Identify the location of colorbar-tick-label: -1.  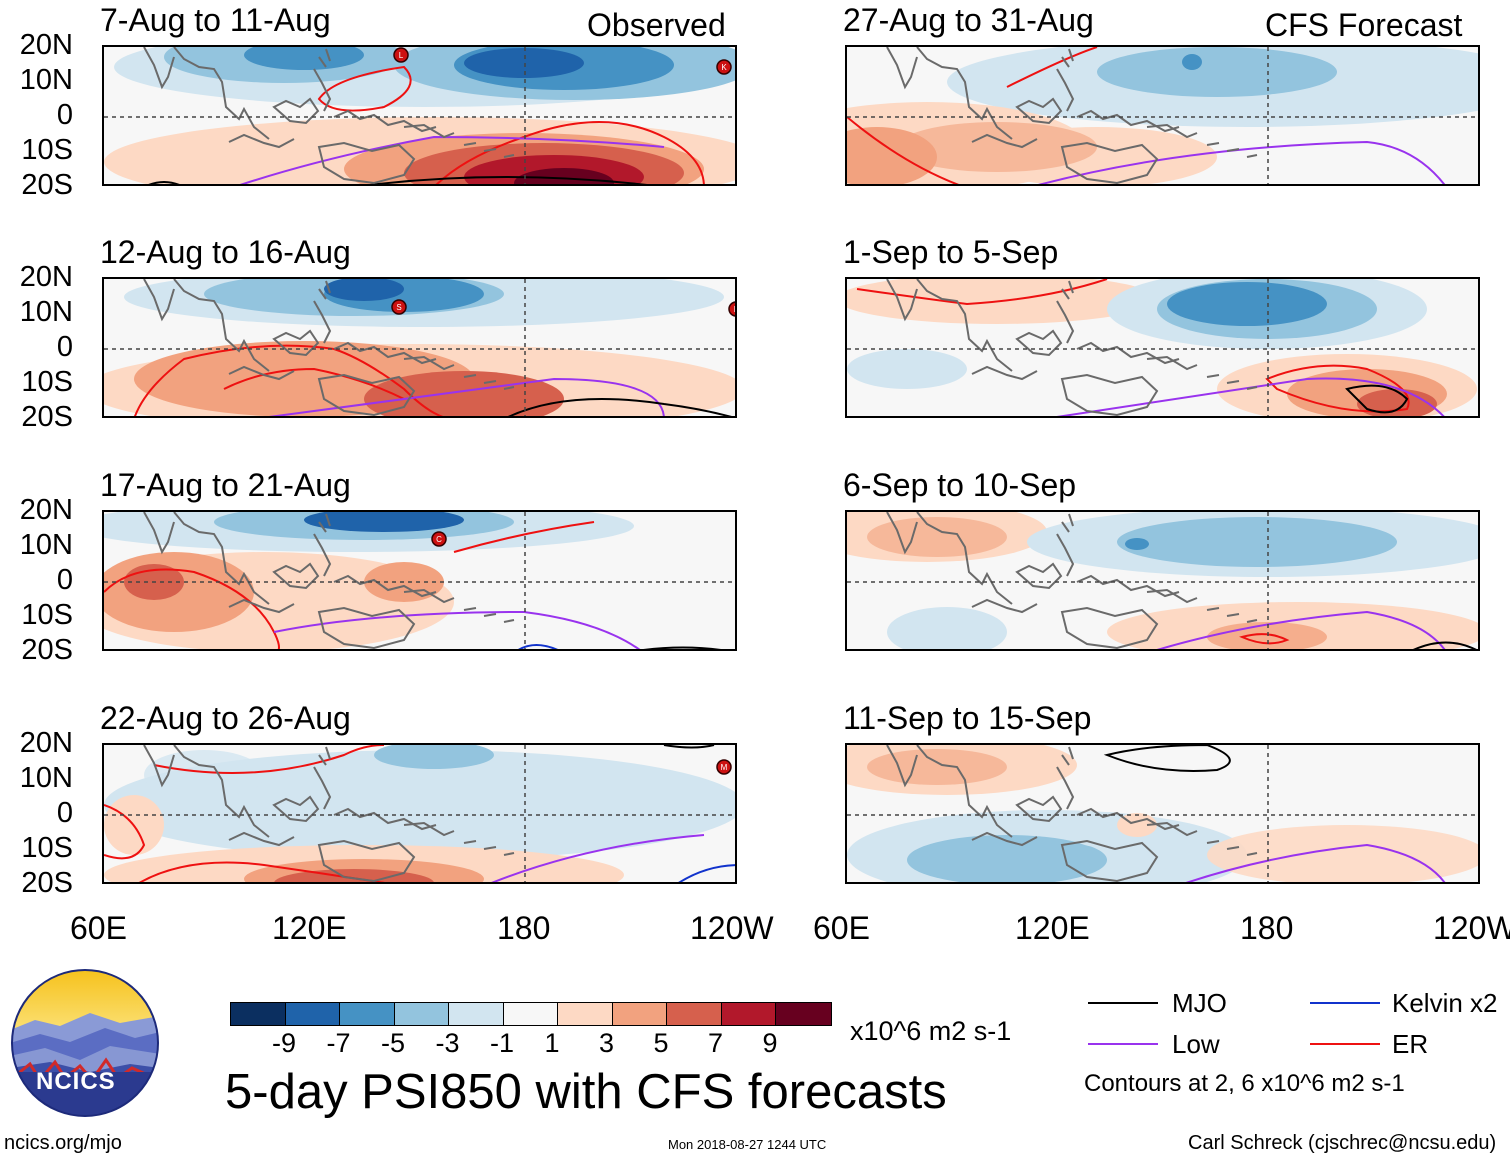
(502, 1043).